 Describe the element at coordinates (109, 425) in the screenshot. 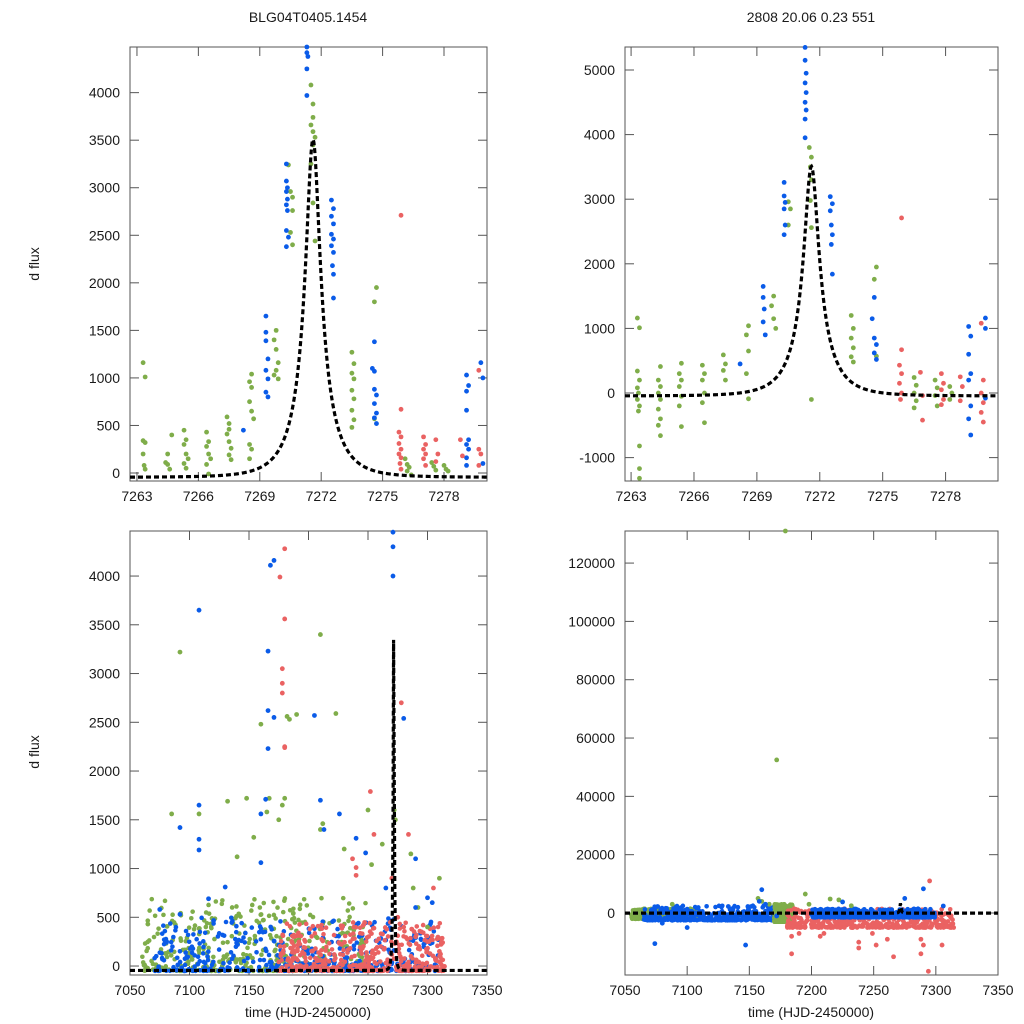

I see `y-tick-label: 500` at that location.